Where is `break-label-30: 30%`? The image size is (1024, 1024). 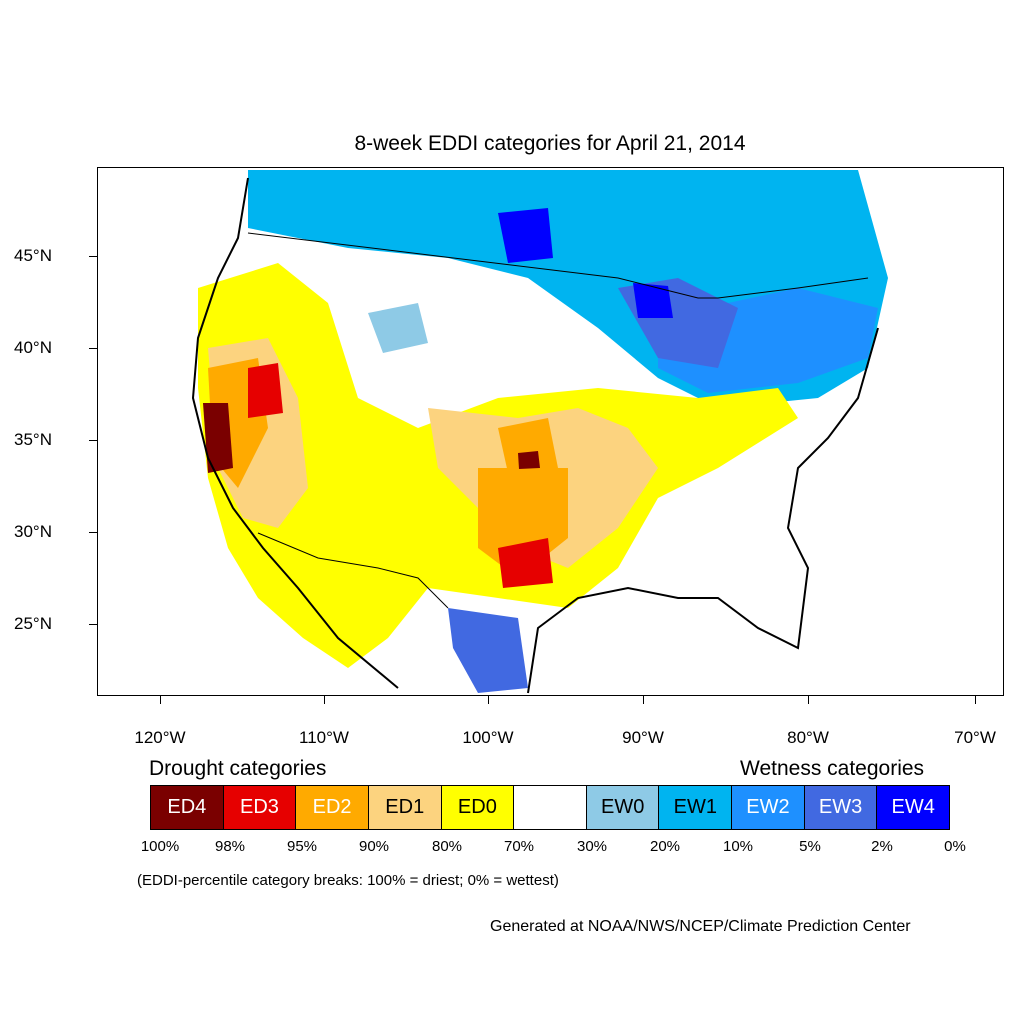
break-label-30: 30% is located at coordinates (592, 846).